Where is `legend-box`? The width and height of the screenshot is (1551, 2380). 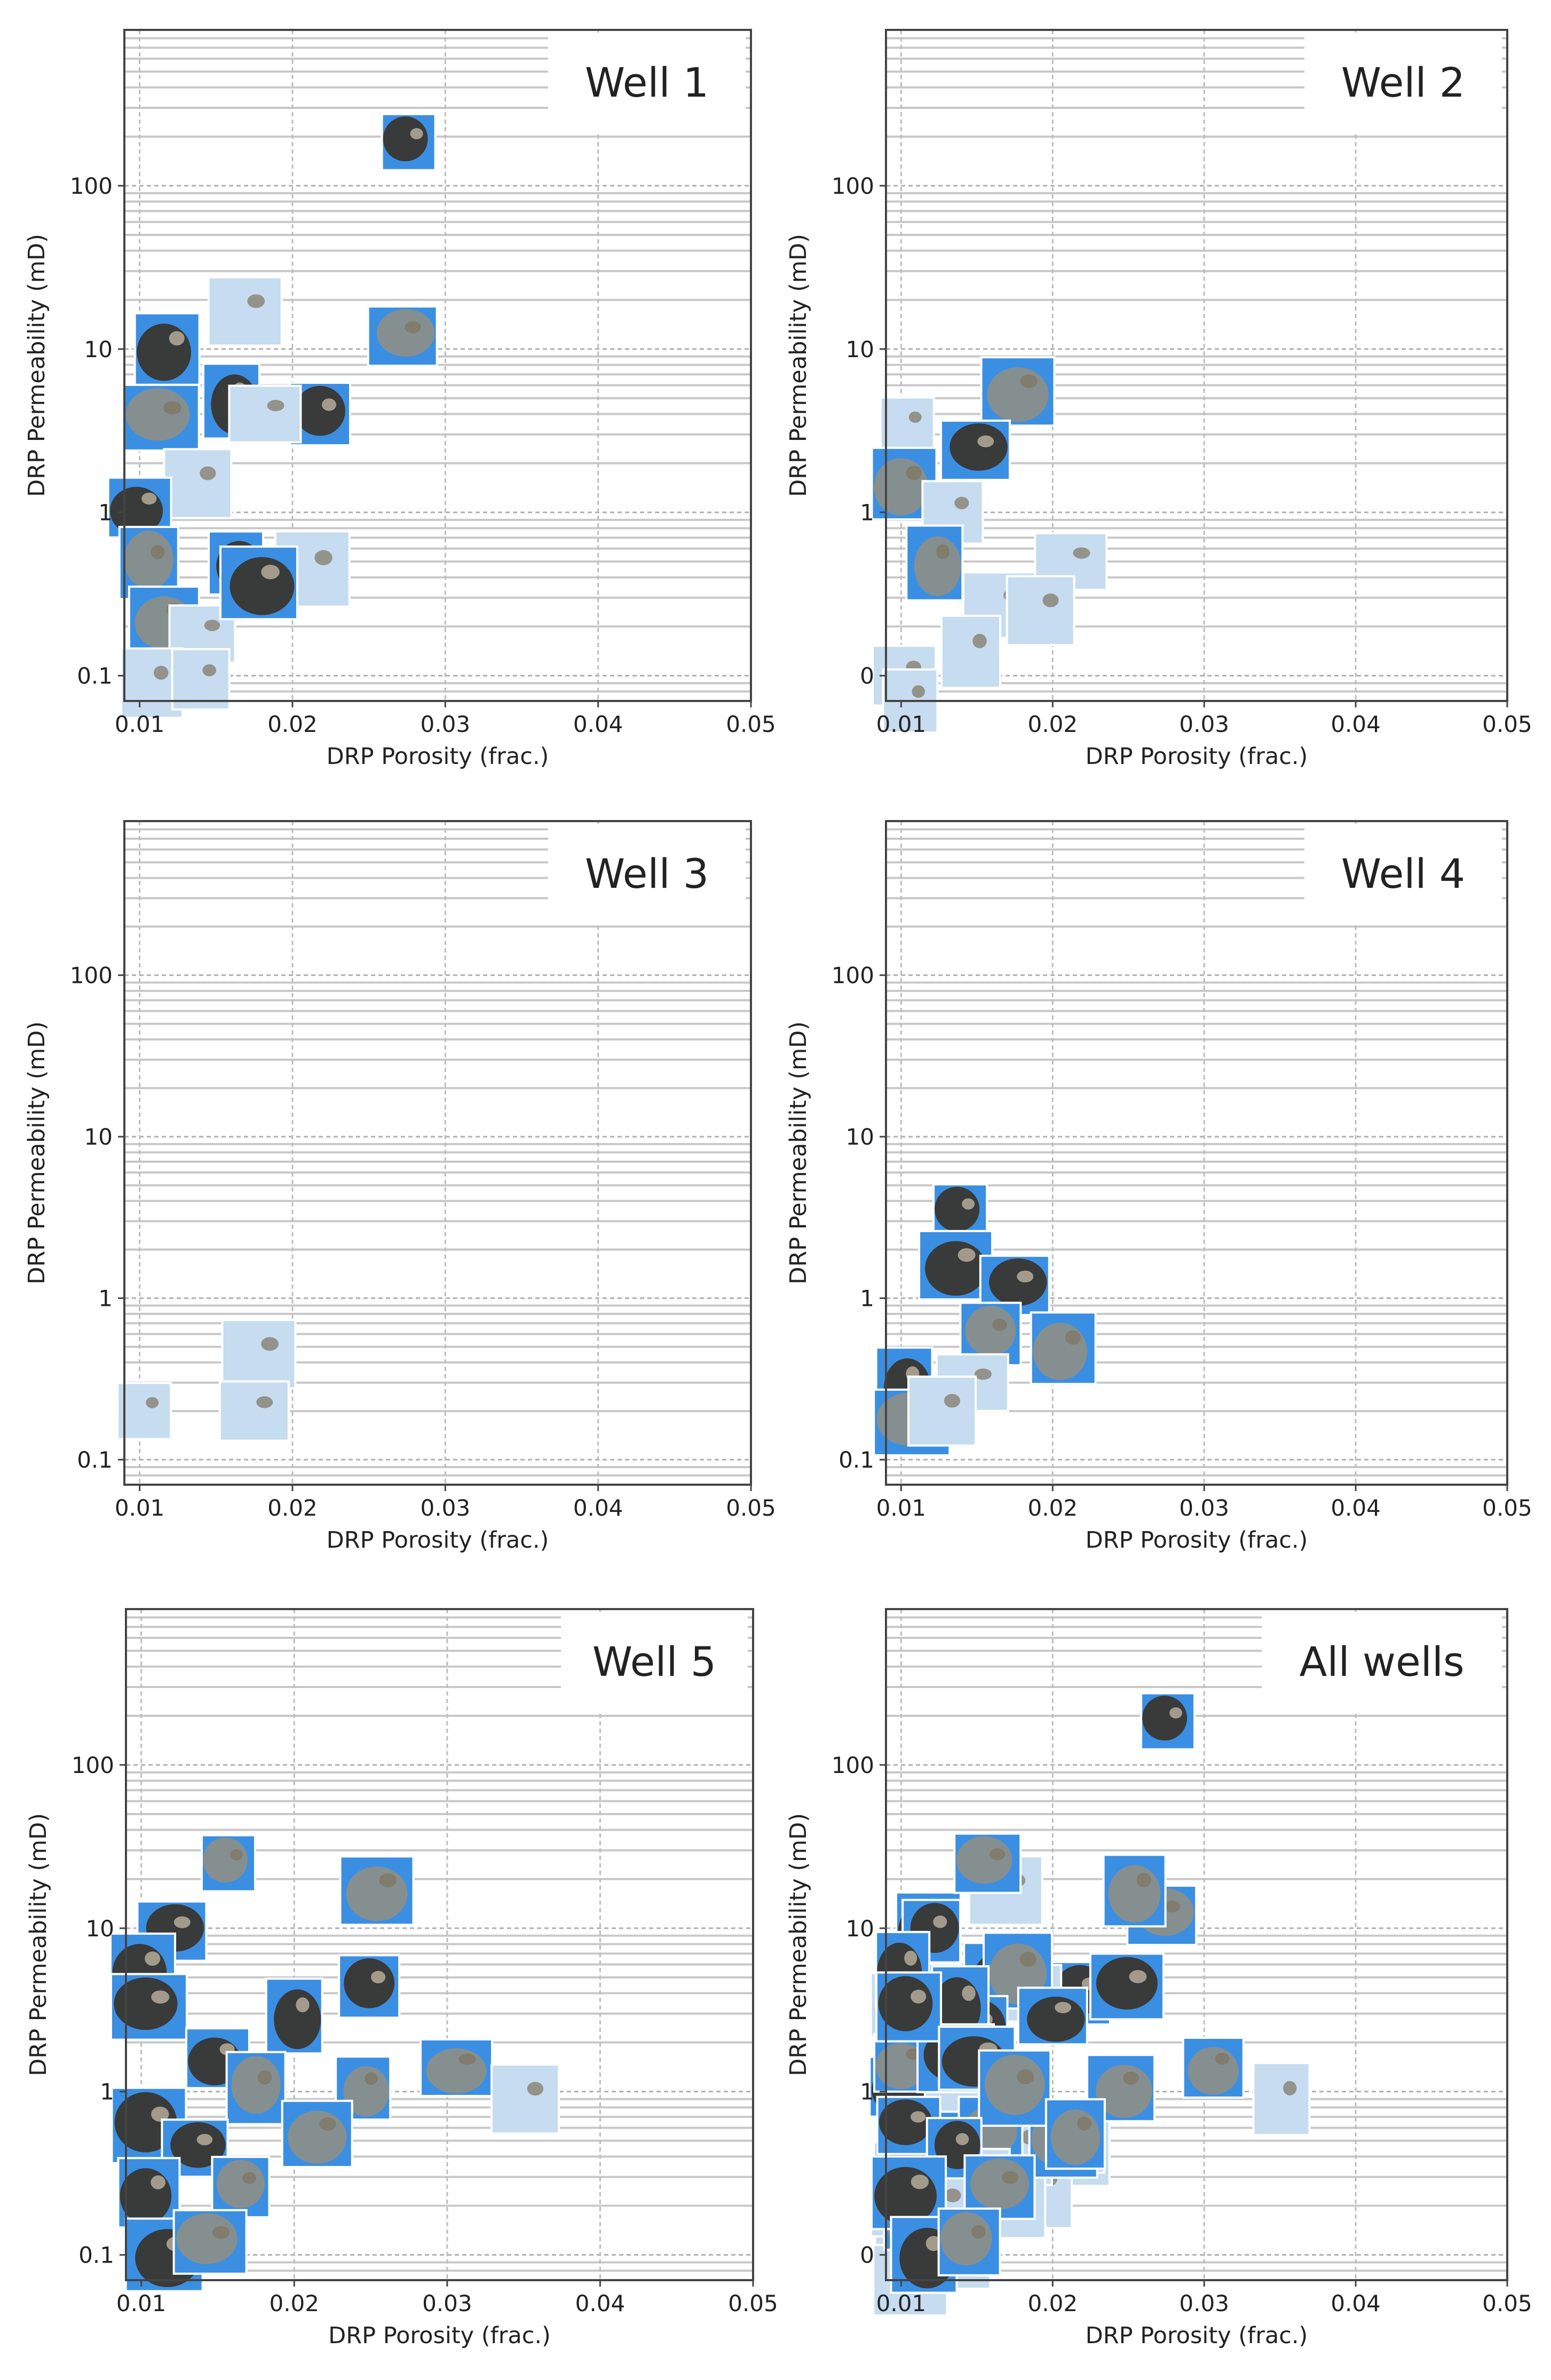 legend-box is located at coordinates (1382, 1661).